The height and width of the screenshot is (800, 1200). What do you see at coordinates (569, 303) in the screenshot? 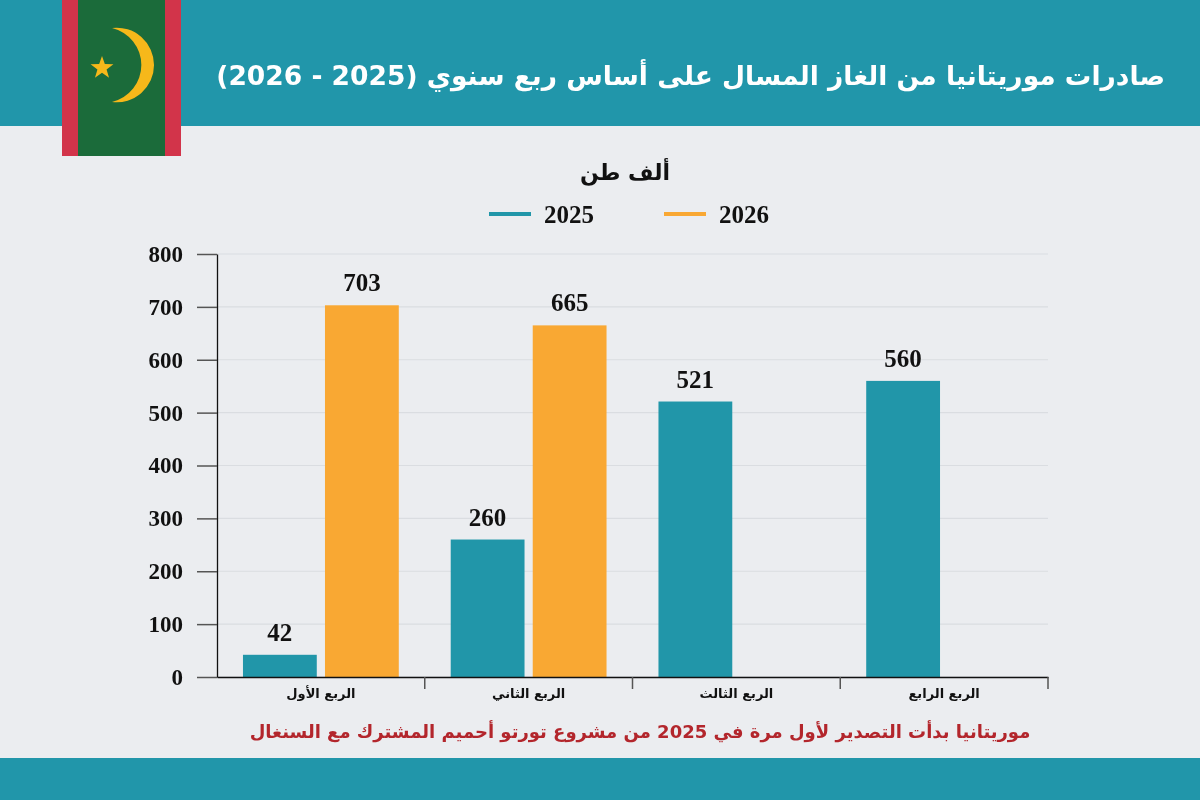
I see `data-label: 665` at bounding box center [569, 303].